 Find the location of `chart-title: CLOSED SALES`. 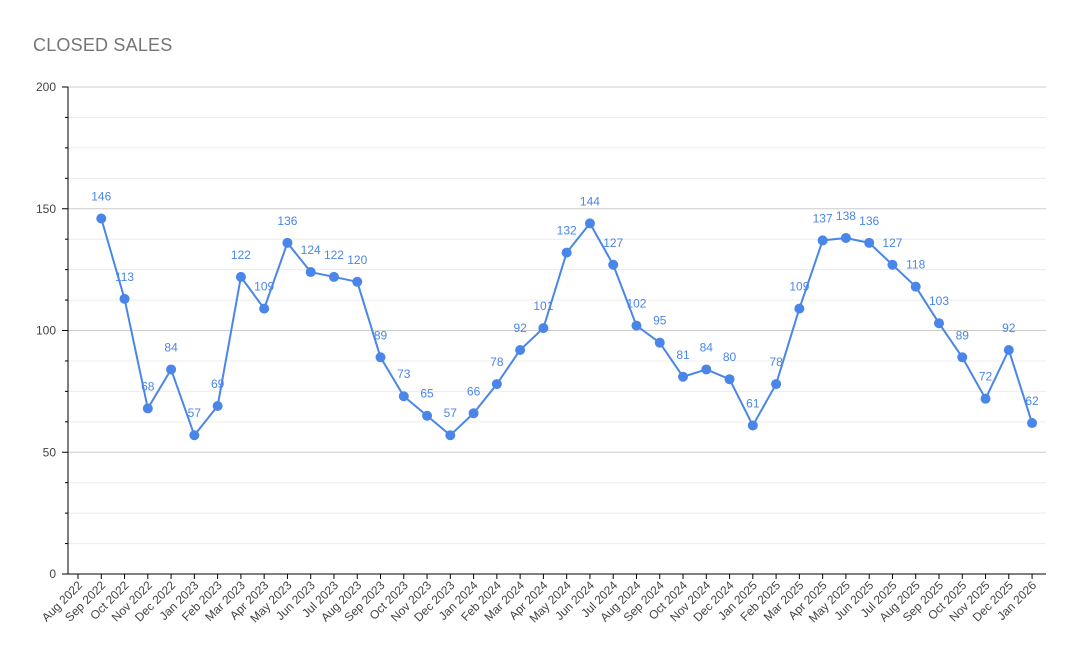

chart-title: CLOSED SALES is located at coordinates (103, 45).